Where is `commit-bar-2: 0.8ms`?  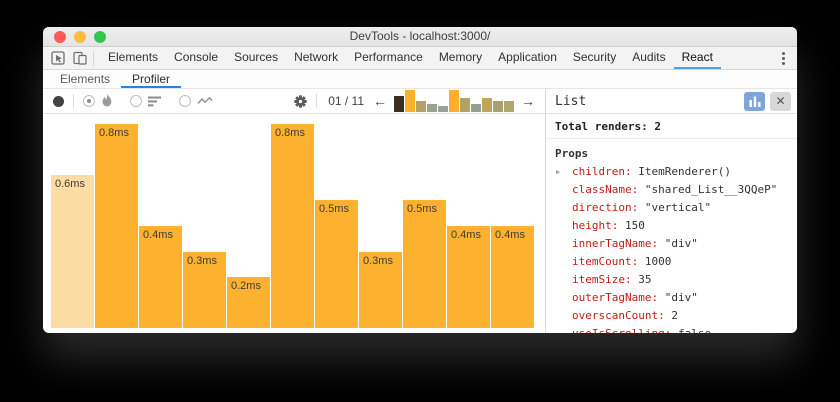
commit-bar-2: 0.8ms is located at coordinates (116, 226).